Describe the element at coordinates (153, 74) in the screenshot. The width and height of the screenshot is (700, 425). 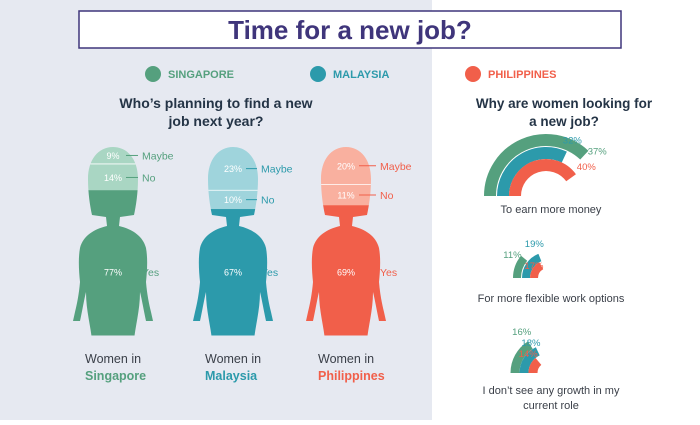
I see `legend-swatch-singapore` at that location.